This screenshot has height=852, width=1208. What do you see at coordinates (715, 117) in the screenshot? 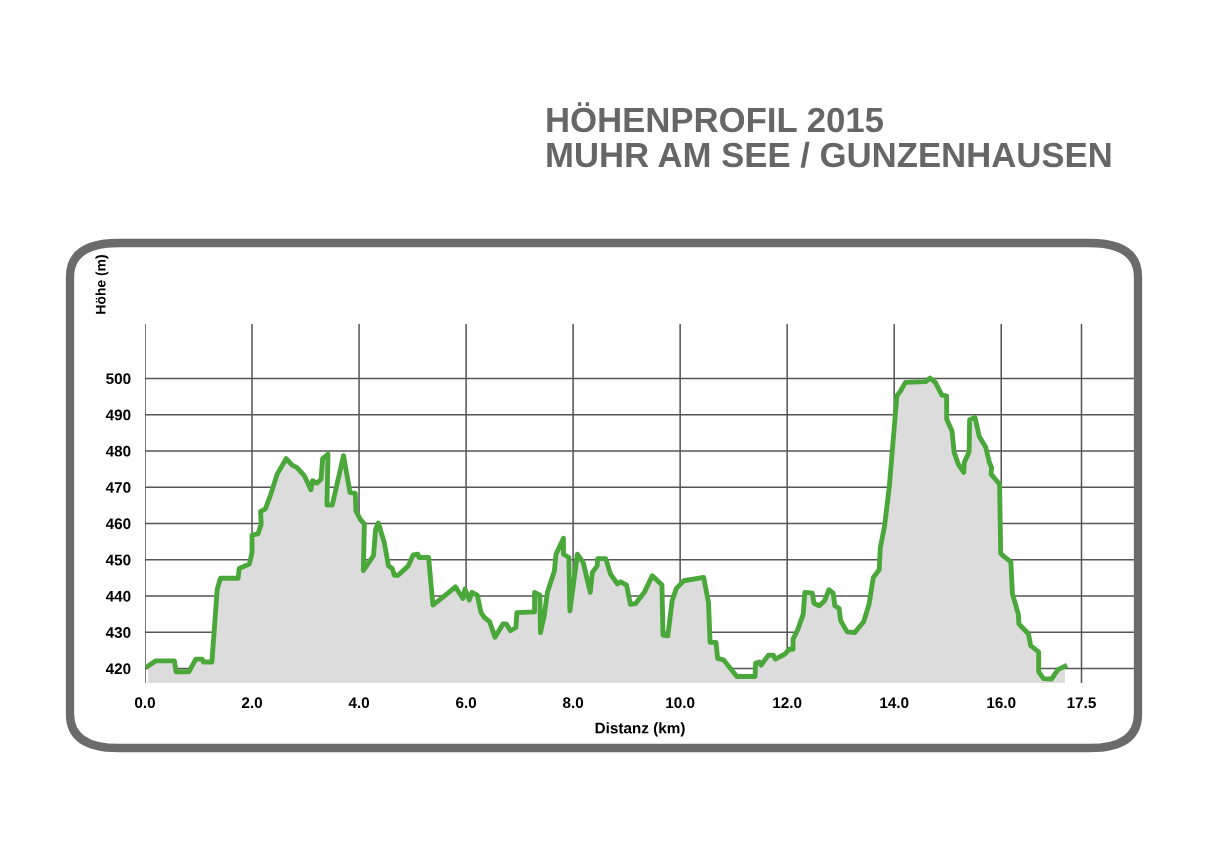
I see `chart-title: HÖHENPROFIL 2015` at bounding box center [715, 117].